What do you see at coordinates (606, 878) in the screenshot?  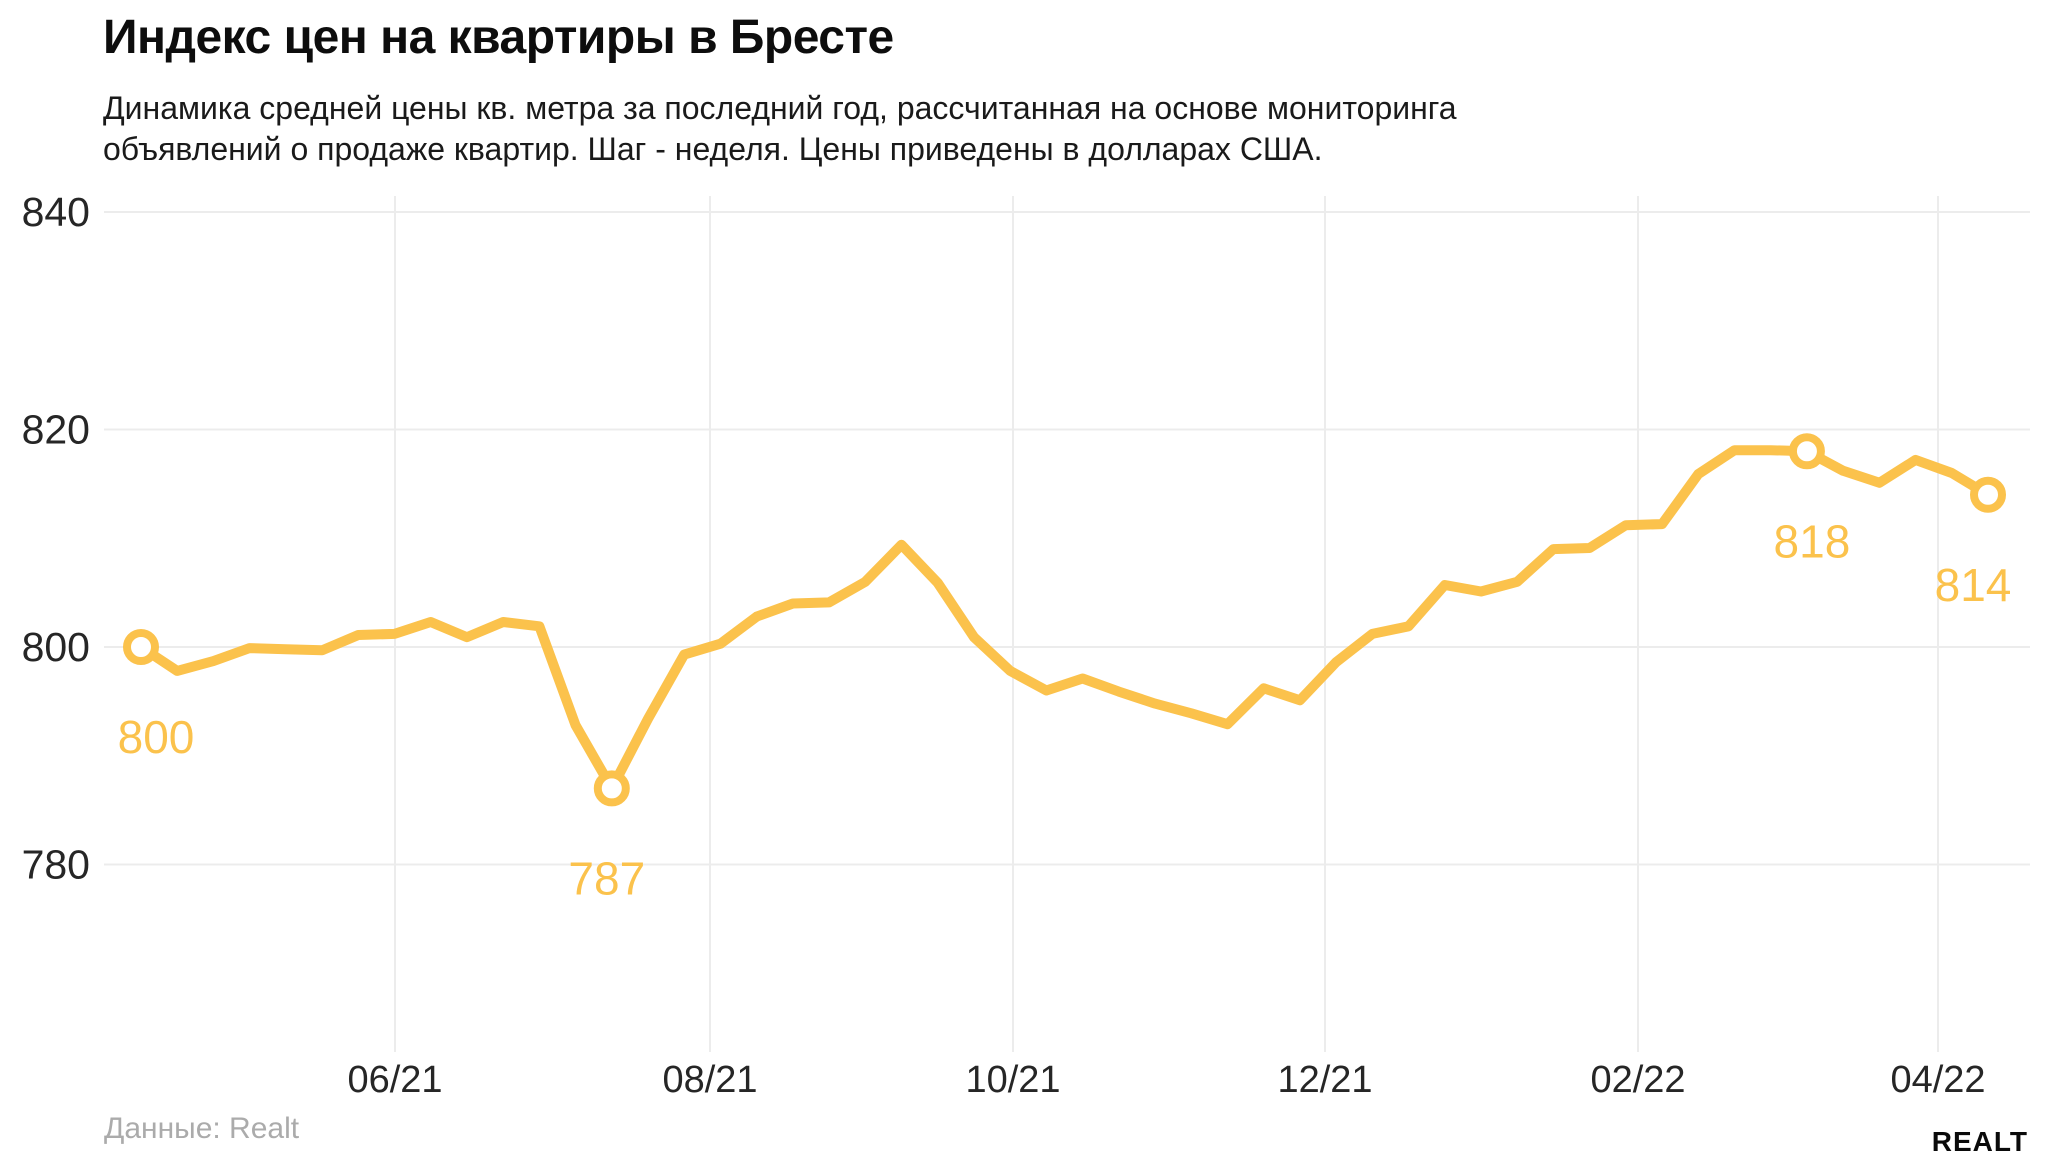 I see `data-point-label: 787` at bounding box center [606, 878].